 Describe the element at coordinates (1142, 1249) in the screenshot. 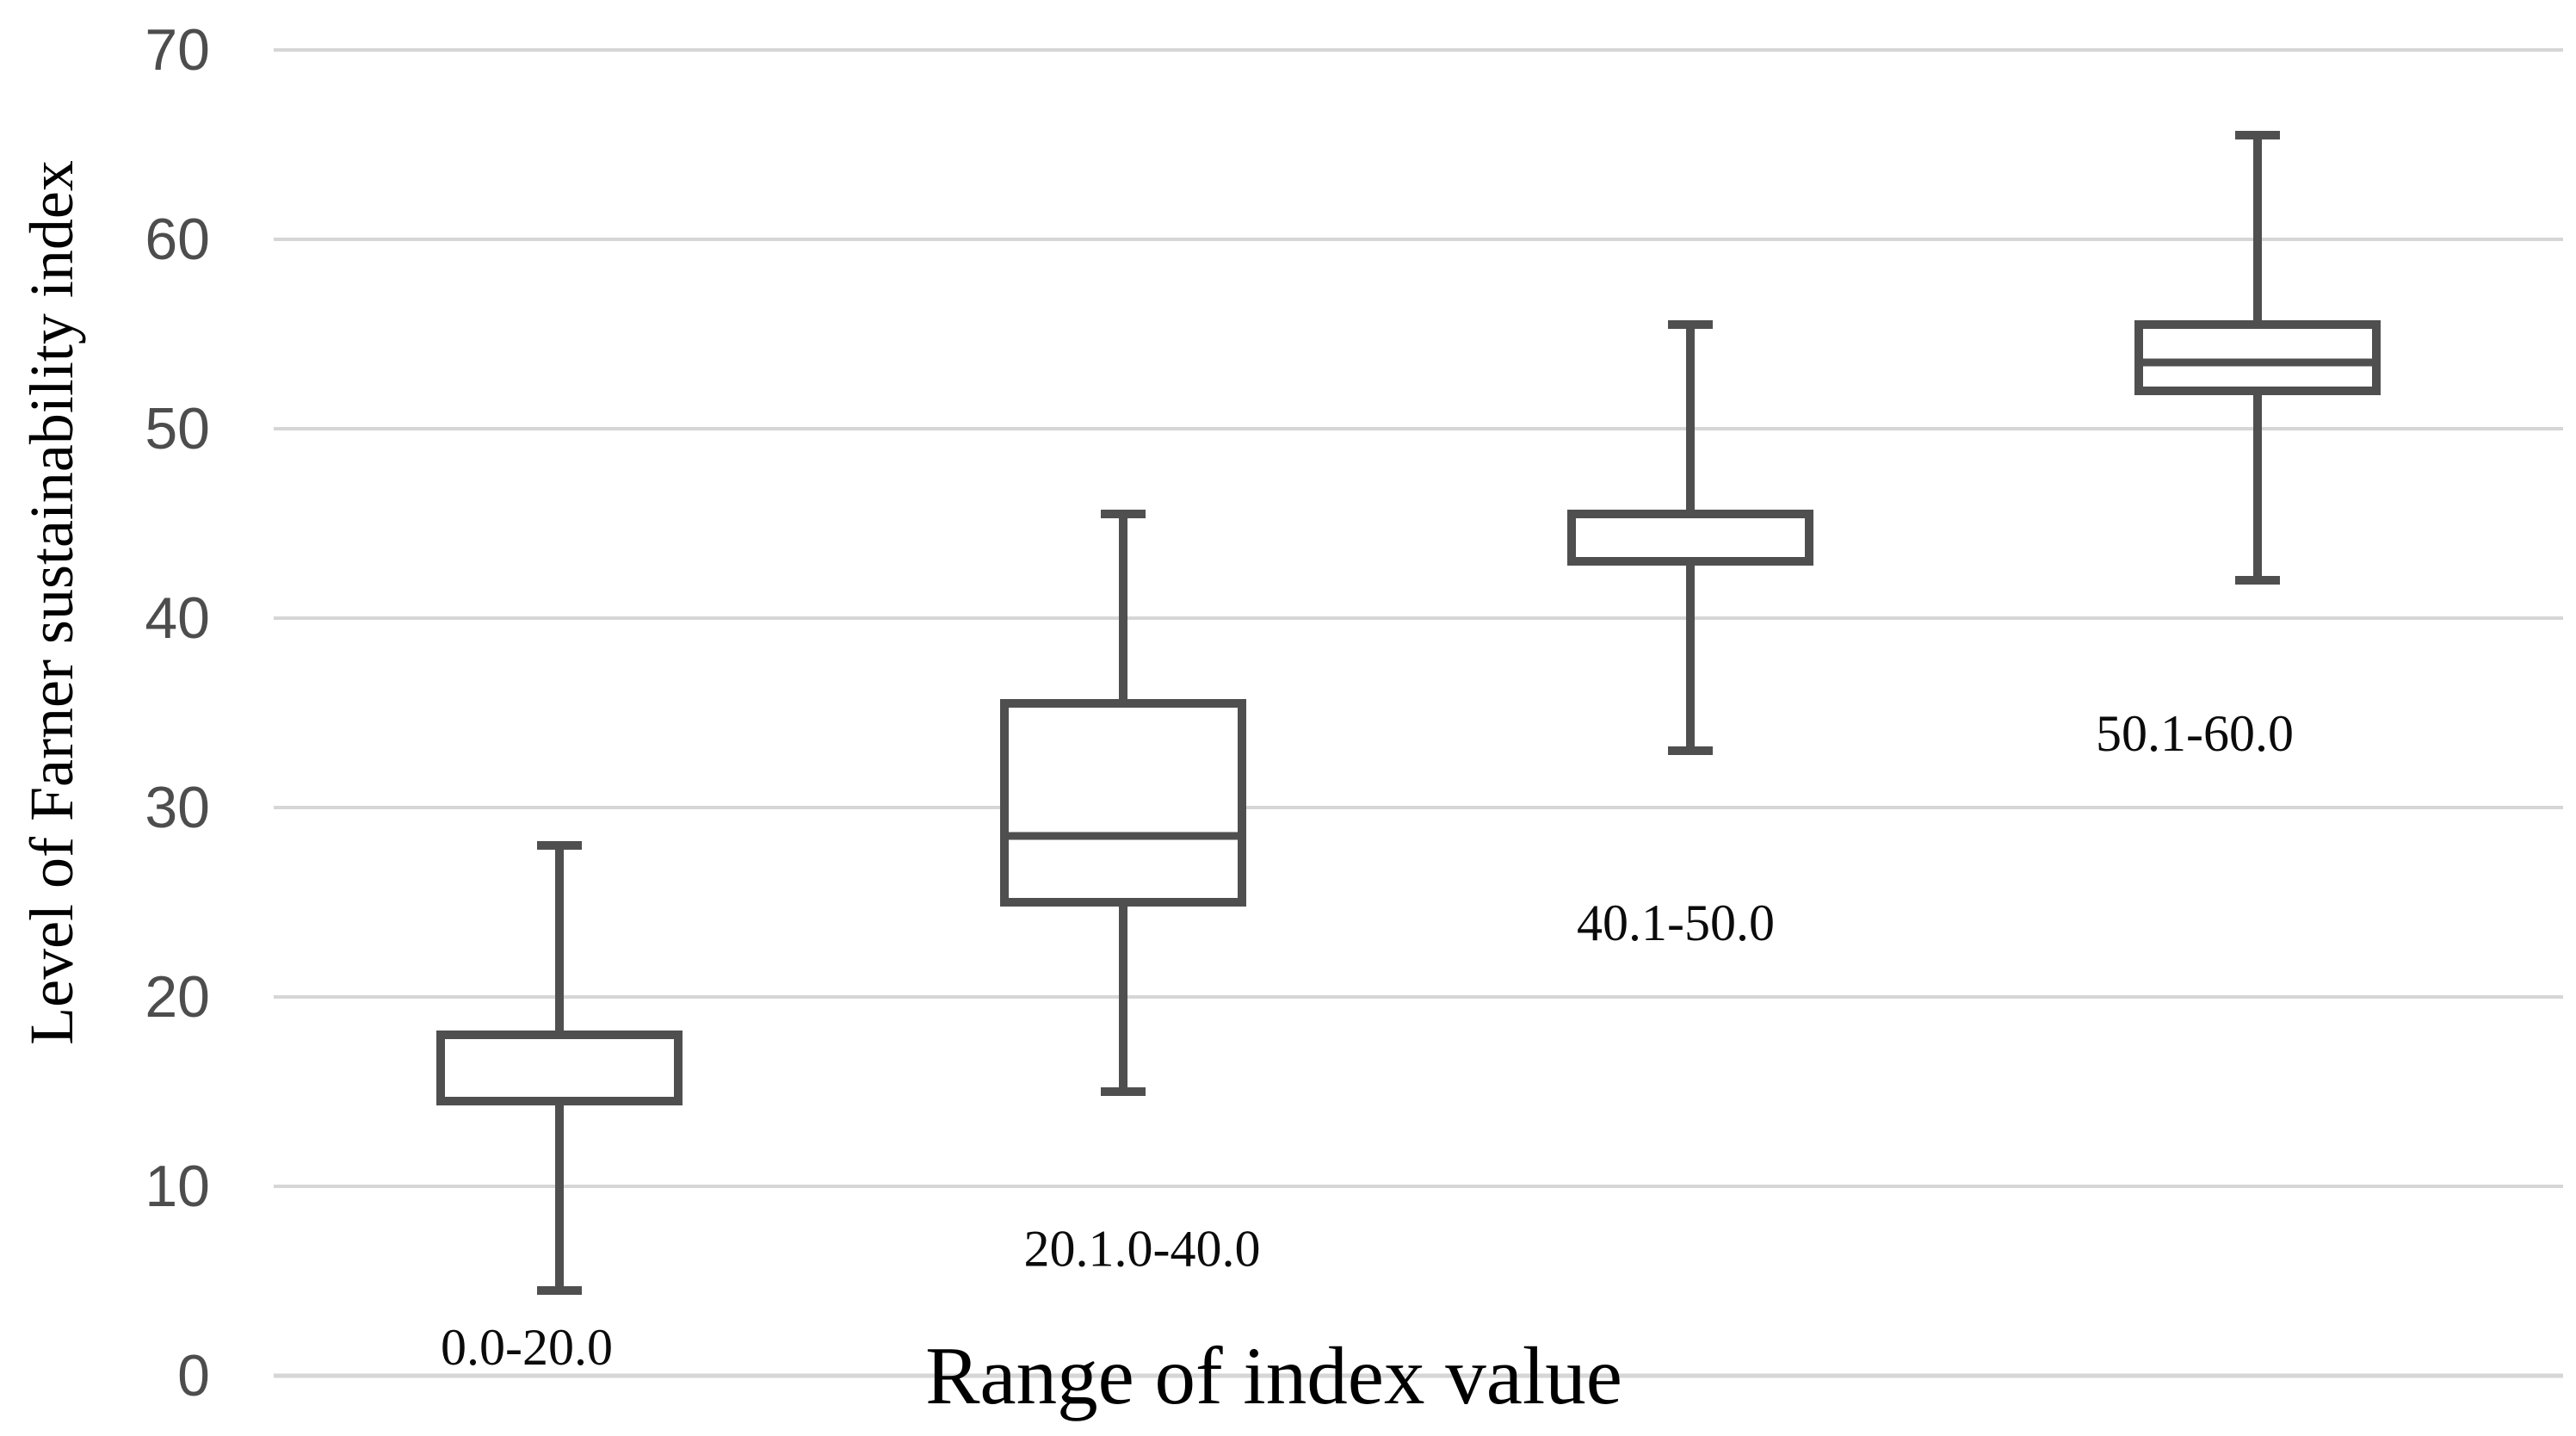

I see `category-label-2: 20.1.0-40.0` at that location.